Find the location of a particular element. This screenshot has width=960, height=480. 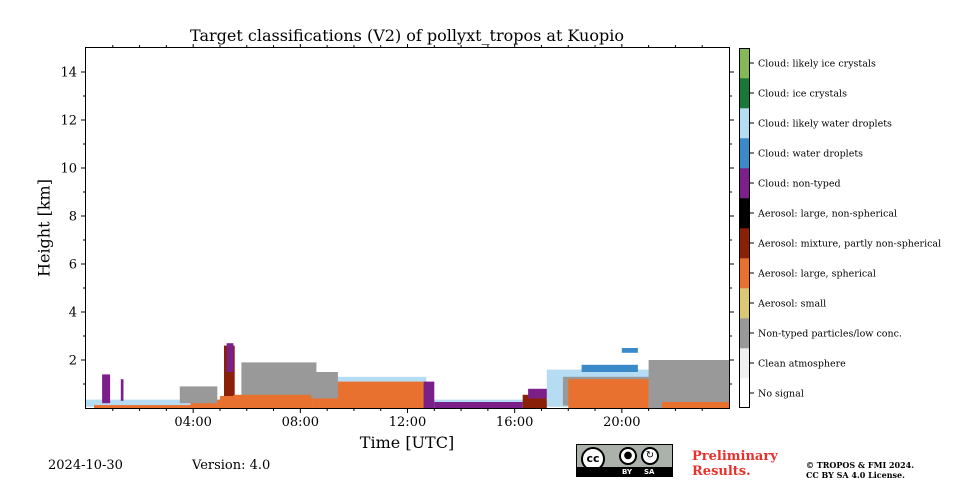

share-alike-icon: ↻ is located at coordinates (650, 456).